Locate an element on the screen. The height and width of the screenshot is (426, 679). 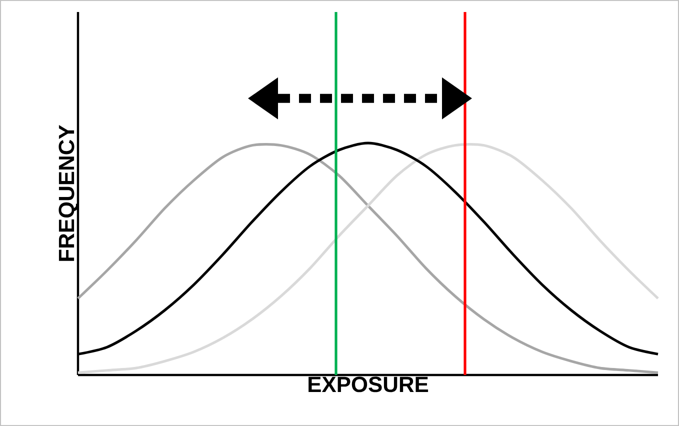
y-axis-title: FREQUENCY is located at coordinates (68, 193).